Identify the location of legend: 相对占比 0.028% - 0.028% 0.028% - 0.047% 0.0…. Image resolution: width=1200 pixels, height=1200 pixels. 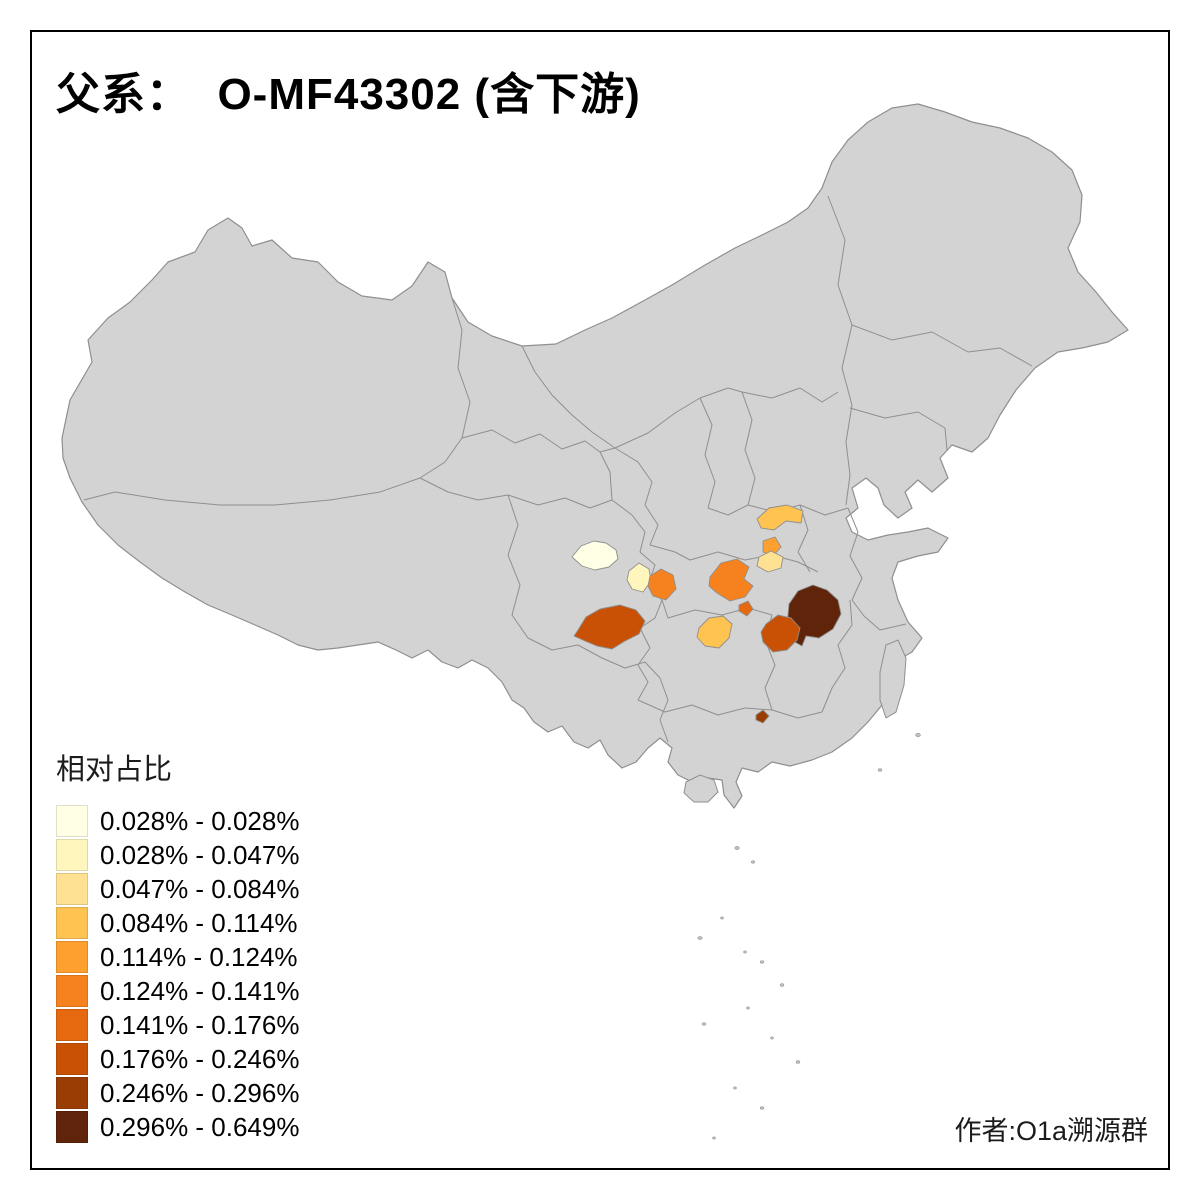
(177, 945).